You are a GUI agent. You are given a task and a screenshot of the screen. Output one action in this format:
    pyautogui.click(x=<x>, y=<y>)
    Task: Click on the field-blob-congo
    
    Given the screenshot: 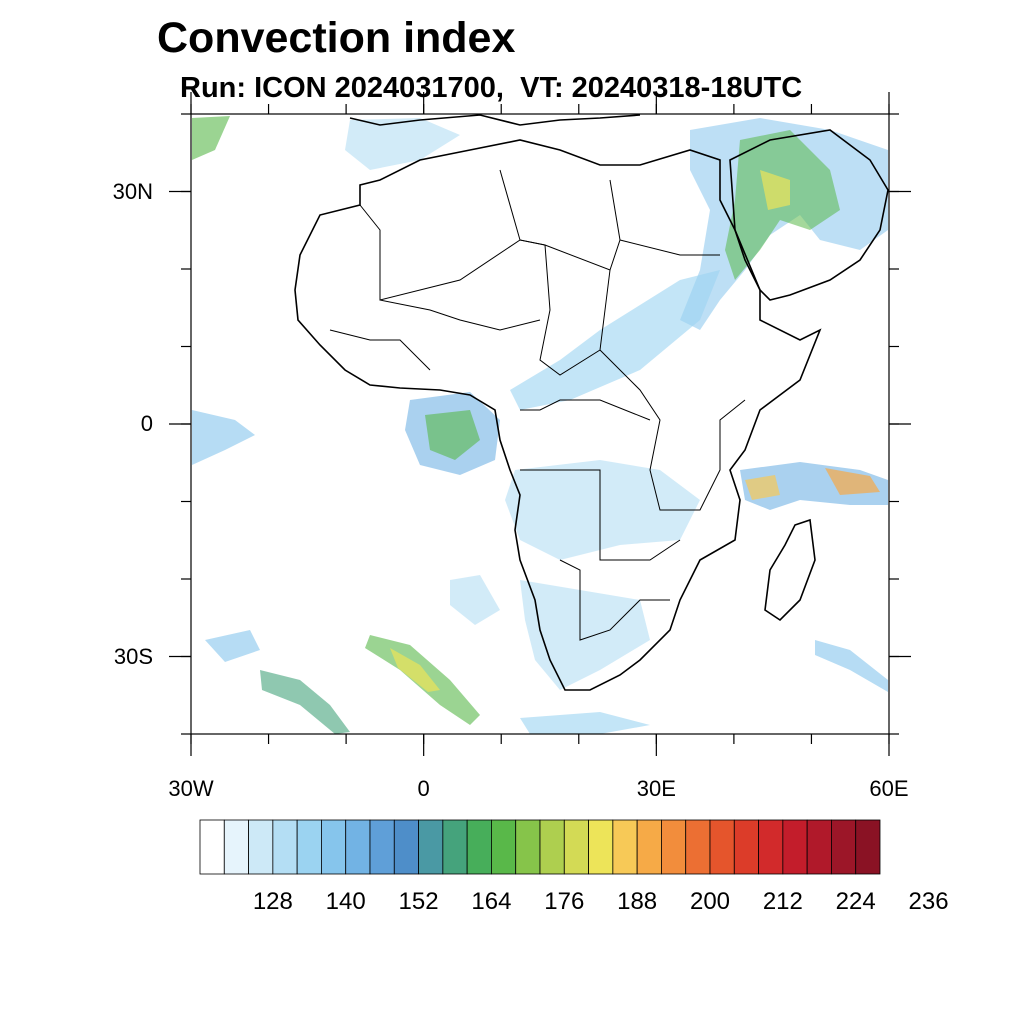 What is the action you would take?
    pyautogui.click(x=602, y=510)
    